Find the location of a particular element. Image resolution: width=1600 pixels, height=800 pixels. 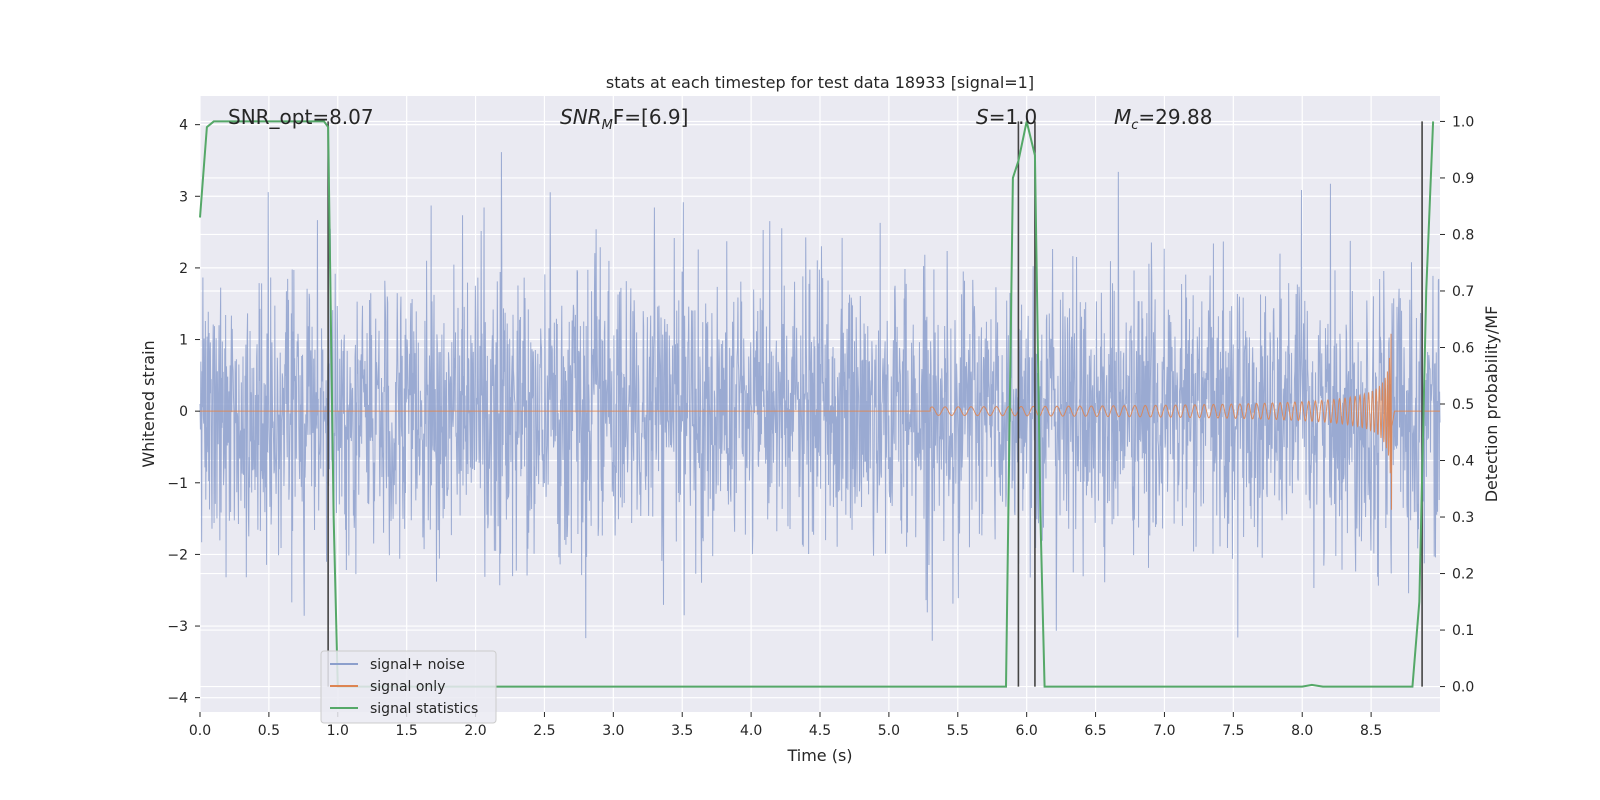

y-tick-label-right: 0.9 is located at coordinates (1463, 179).